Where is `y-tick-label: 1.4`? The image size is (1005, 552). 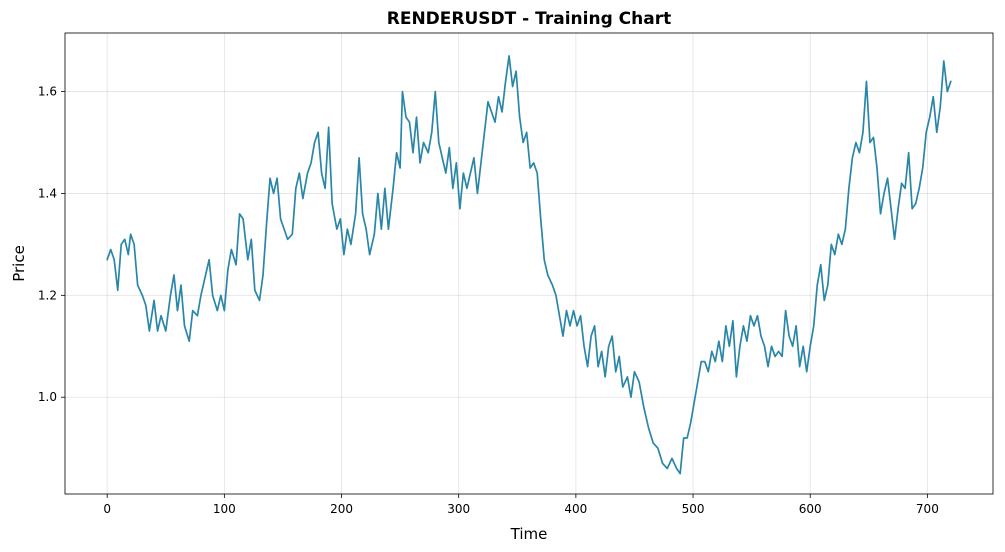 y-tick-label: 1.4 is located at coordinates (47, 193).